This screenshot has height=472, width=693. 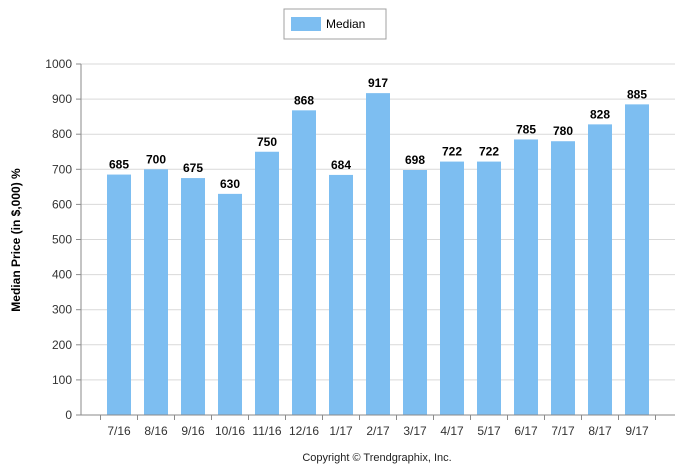 I want to click on data-label: 885, so click(x=637, y=94).